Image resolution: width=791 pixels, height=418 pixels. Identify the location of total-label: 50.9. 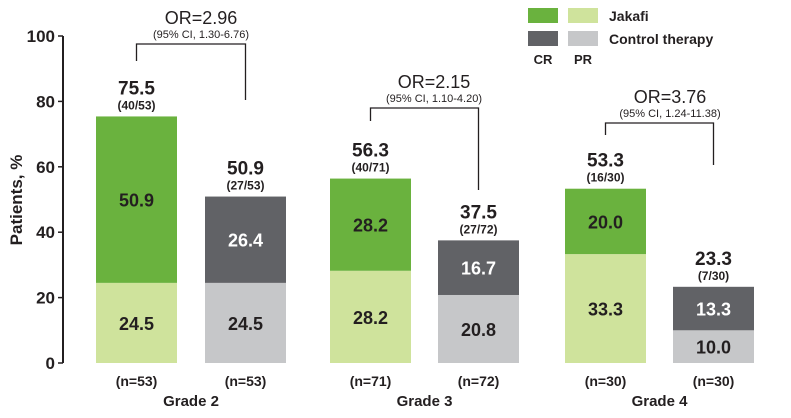
(245, 169).